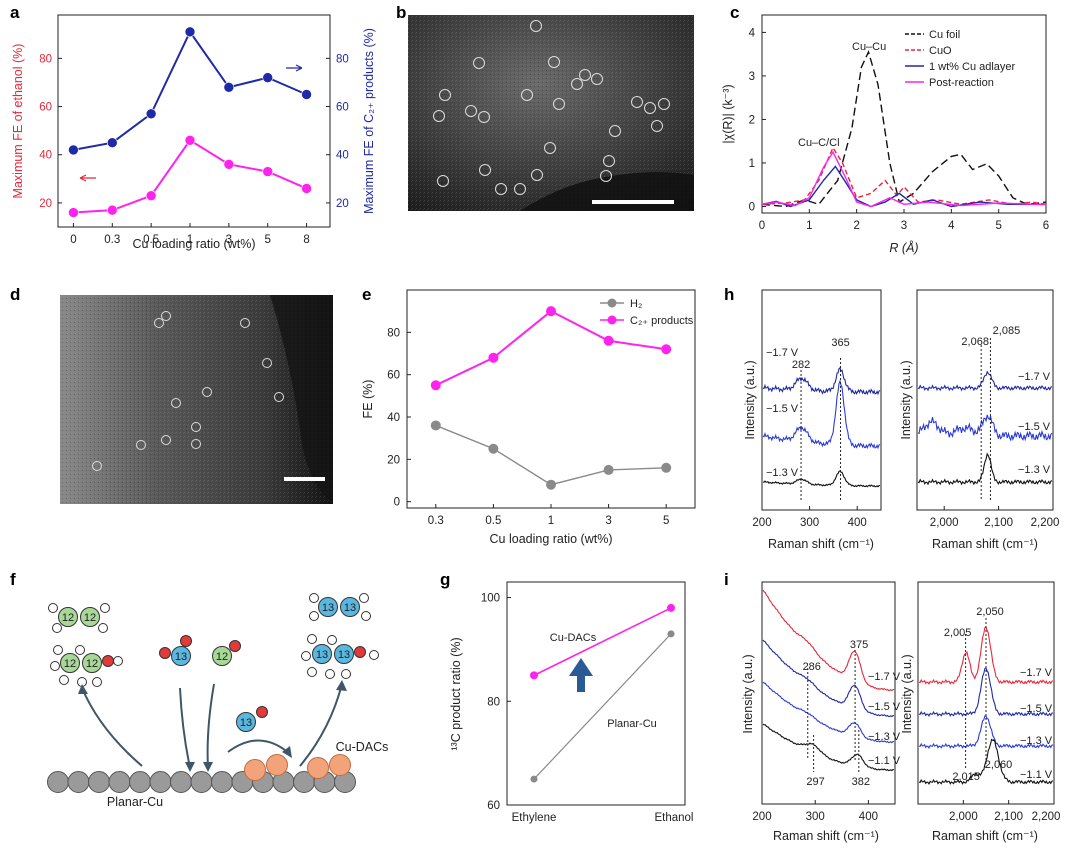  What do you see at coordinates (904, 114) in the screenshot?
I see `panel-c-frame` at bounding box center [904, 114].